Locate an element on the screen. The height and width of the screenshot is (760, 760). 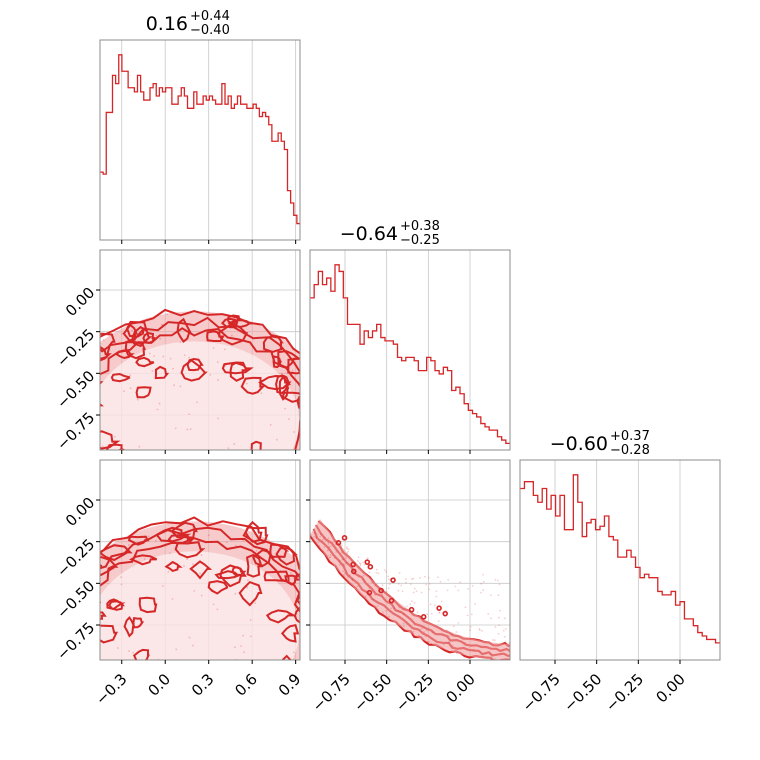
x-tick-label-col2: −0.75 is located at coordinates (331, 692).